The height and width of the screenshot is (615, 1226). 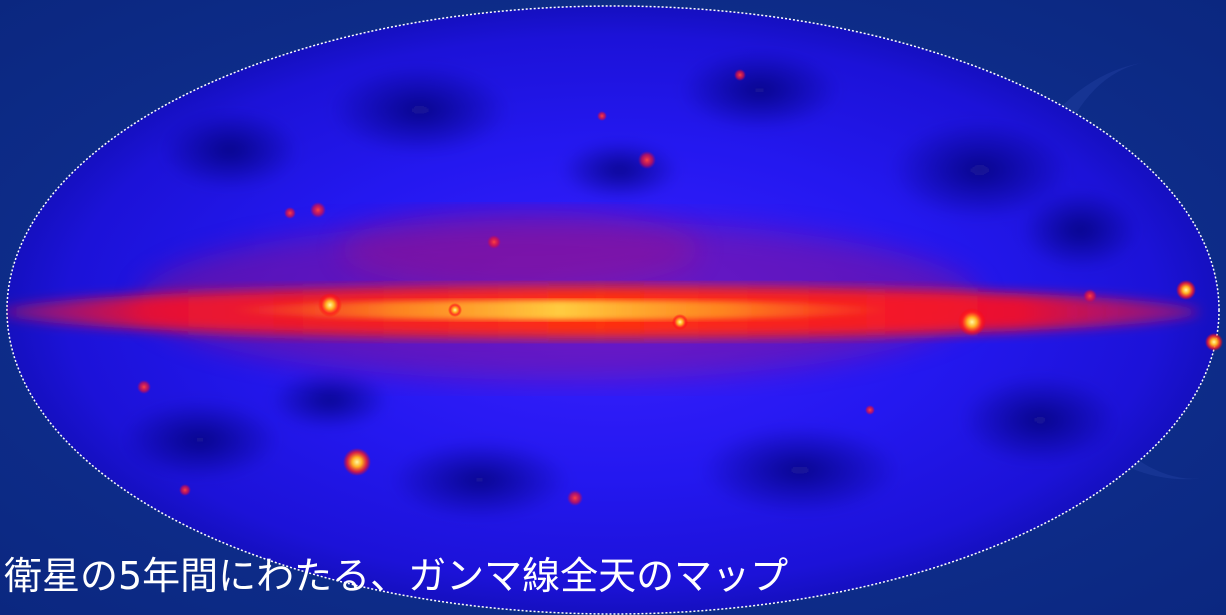 I want to click on source-crab, so click(x=330, y=305).